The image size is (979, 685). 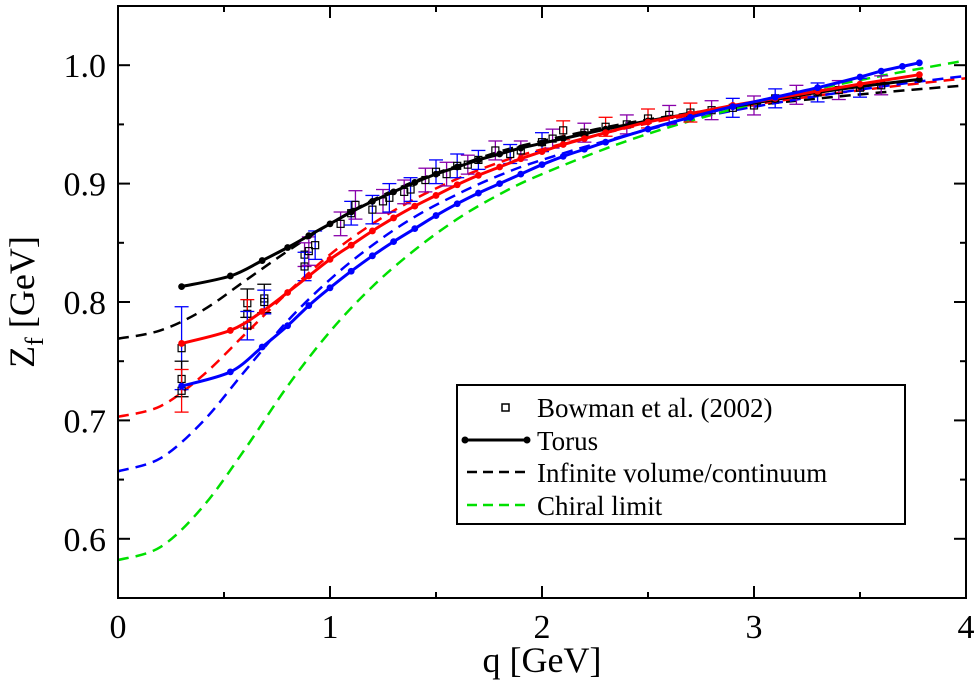 What do you see at coordinates (85, 540) in the screenshot?
I see `y-tick-label: 0.6` at bounding box center [85, 540].